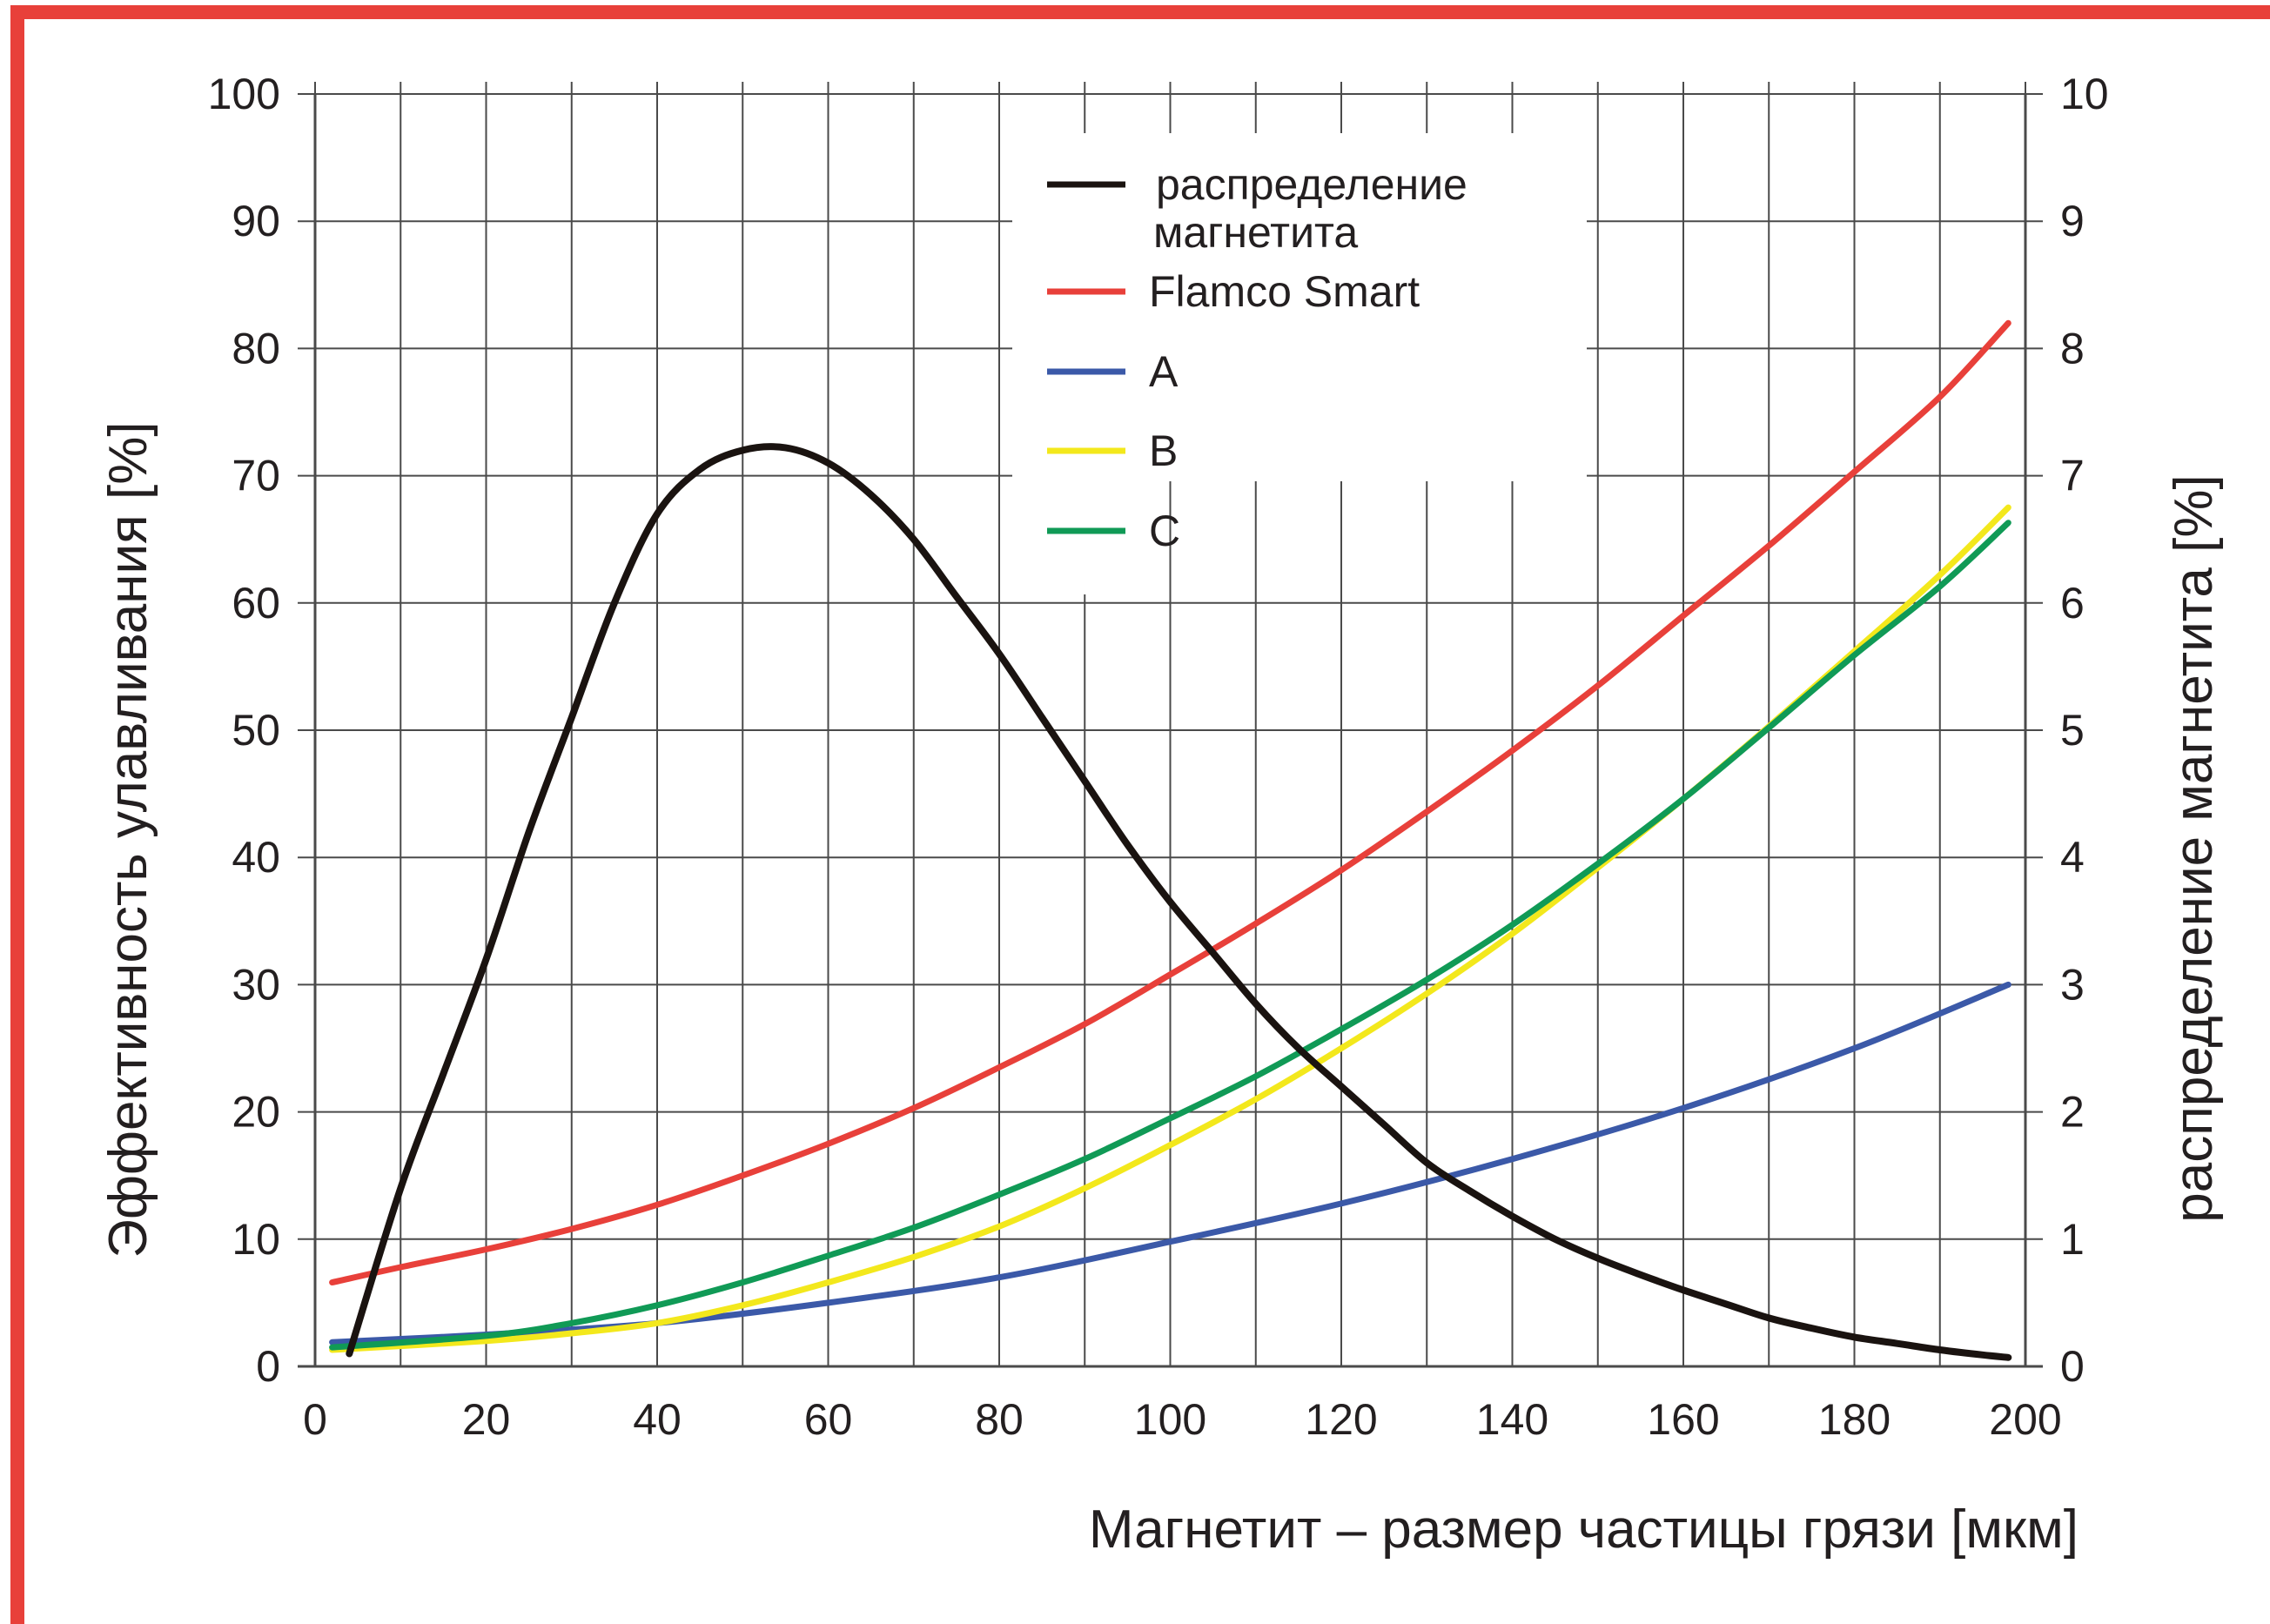 Image resolution: width=2270 pixels, height=1624 pixels. Describe the element at coordinates (256, 1239) in the screenshot. I see `y-tick-label: 10` at that location.